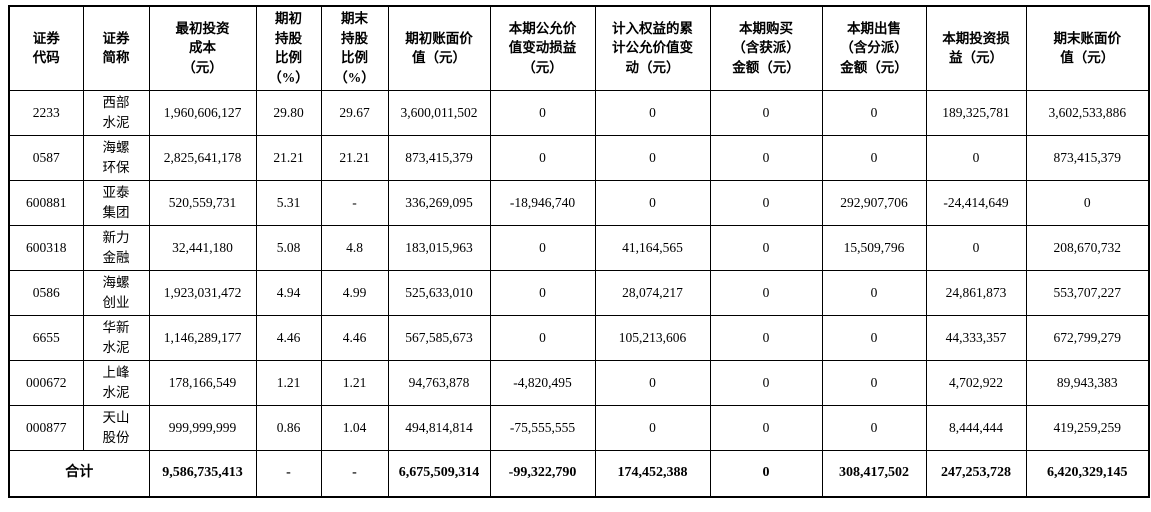 This screenshot has height=512, width=1151. I want to click on total-begin-holding-pct: -, so click(288, 473).